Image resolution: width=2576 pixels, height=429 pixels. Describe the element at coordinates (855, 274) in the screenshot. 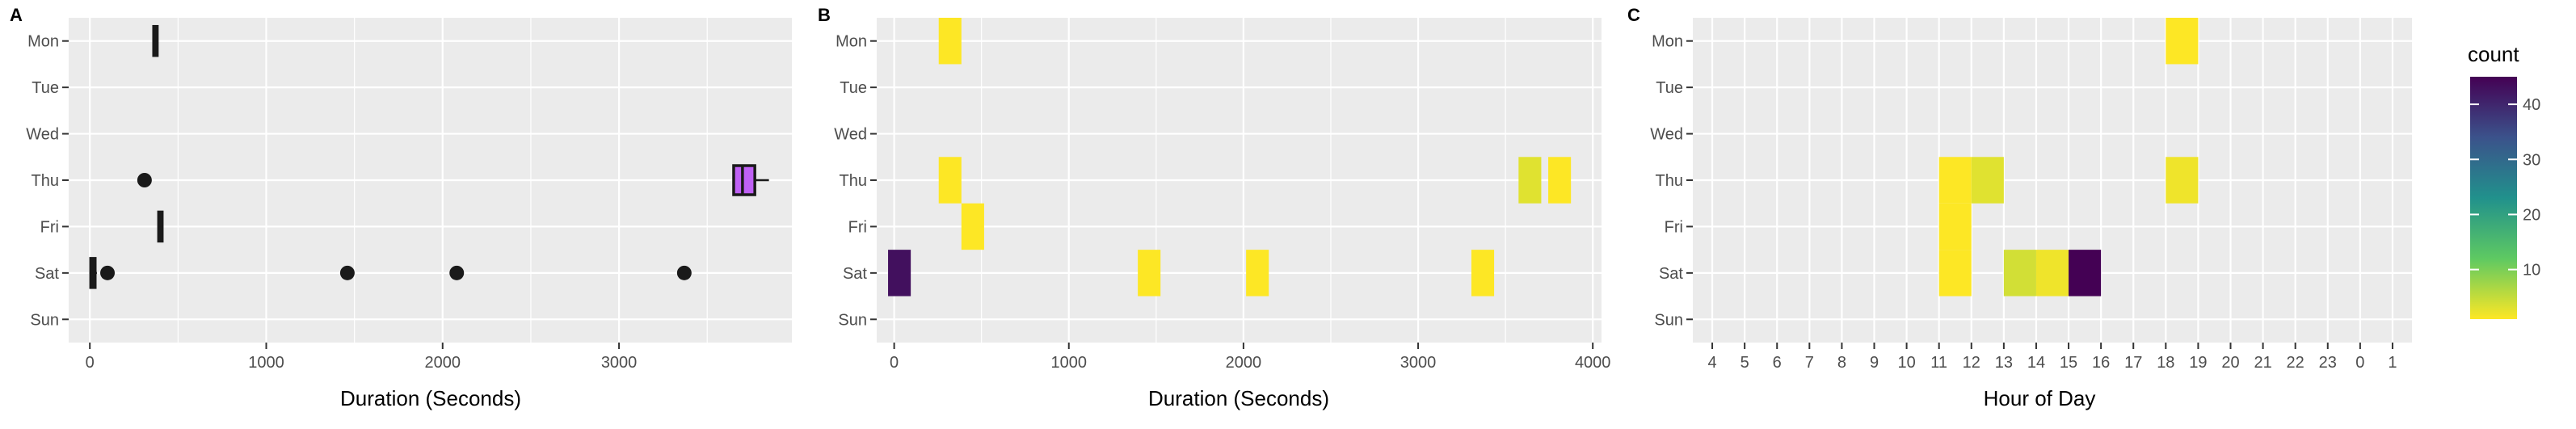

I see `panel-b-y-tick-label-sat: Sat` at that location.